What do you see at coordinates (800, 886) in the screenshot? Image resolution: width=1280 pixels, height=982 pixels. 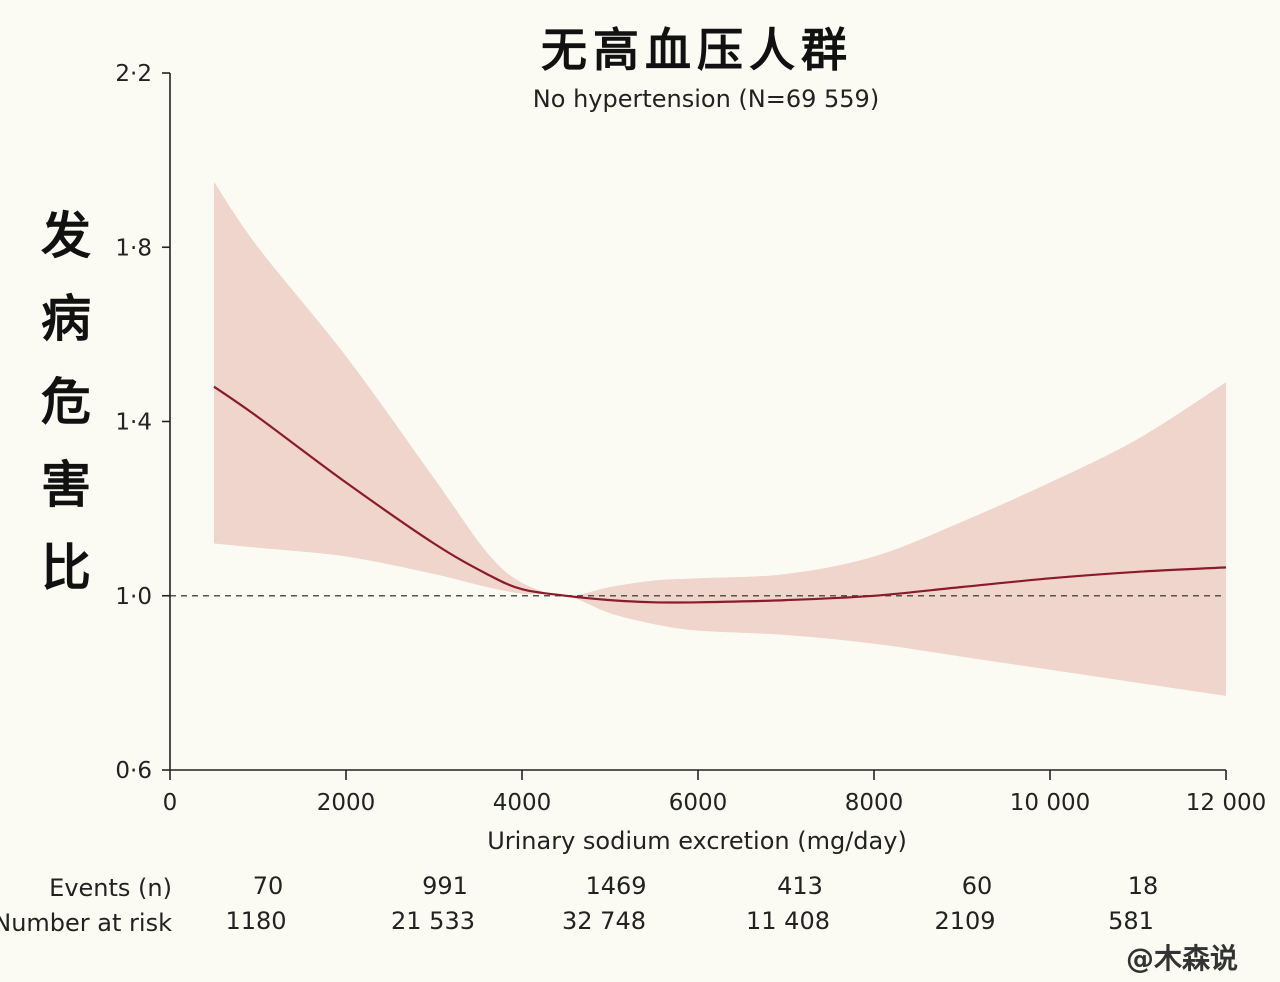 I see `events-value: 413` at bounding box center [800, 886].